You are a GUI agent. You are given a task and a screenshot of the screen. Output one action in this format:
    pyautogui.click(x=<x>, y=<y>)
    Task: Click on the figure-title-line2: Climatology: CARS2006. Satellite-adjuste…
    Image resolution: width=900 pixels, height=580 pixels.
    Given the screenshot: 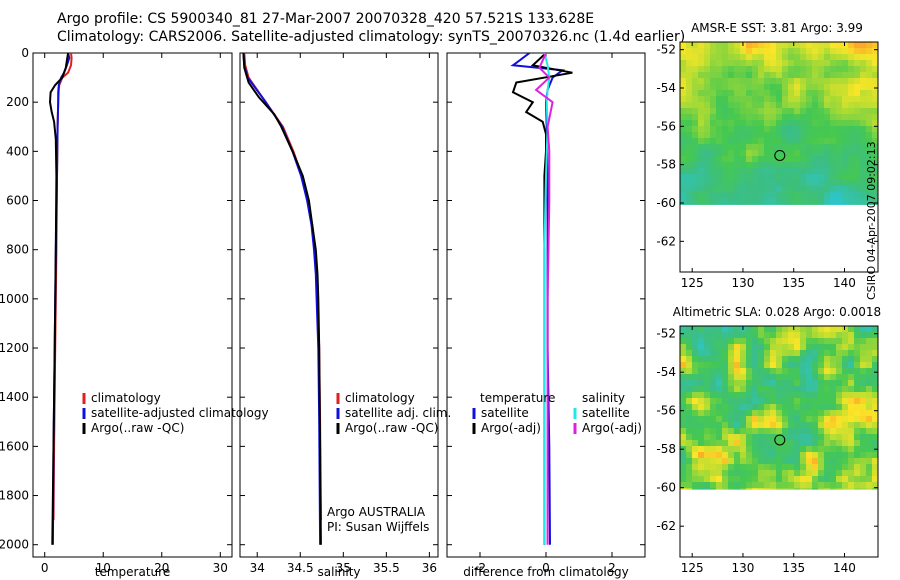 What is the action you would take?
    pyautogui.click(x=371, y=37)
    